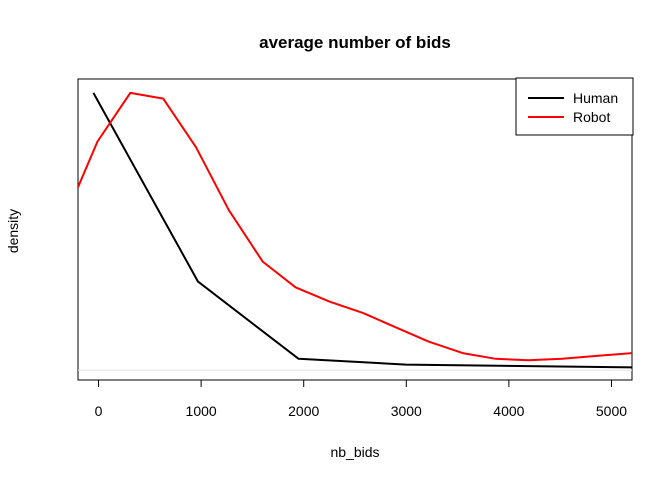 The width and height of the screenshot is (672, 480). What do you see at coordinates (595, 98) in the screenshot?
I see `legend-label-human: Human` at bounding box center [595, 98].